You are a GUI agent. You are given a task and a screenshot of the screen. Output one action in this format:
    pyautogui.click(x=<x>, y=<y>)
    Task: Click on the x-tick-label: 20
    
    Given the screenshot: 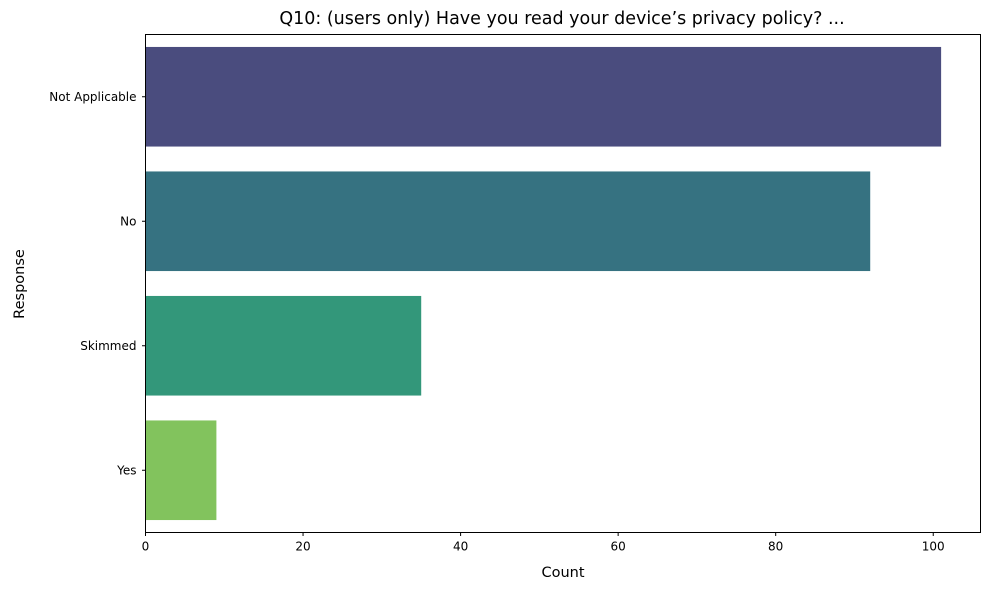 What is the action you would take?
    pyautogui.click(x=302, y=547)
    